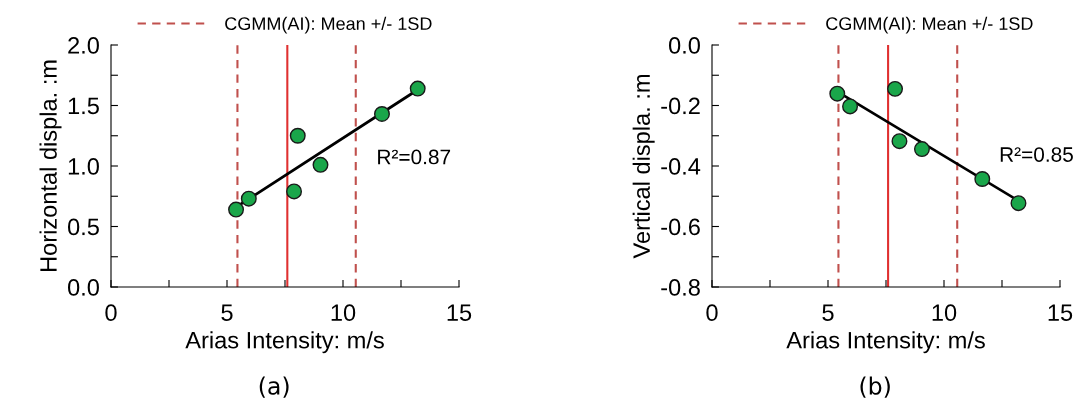 This screenshot has width=1084, height=408. Describe the element at coordinates (680, 106) in the screenshot. I see `y-tick-label: -0.2` at that location.